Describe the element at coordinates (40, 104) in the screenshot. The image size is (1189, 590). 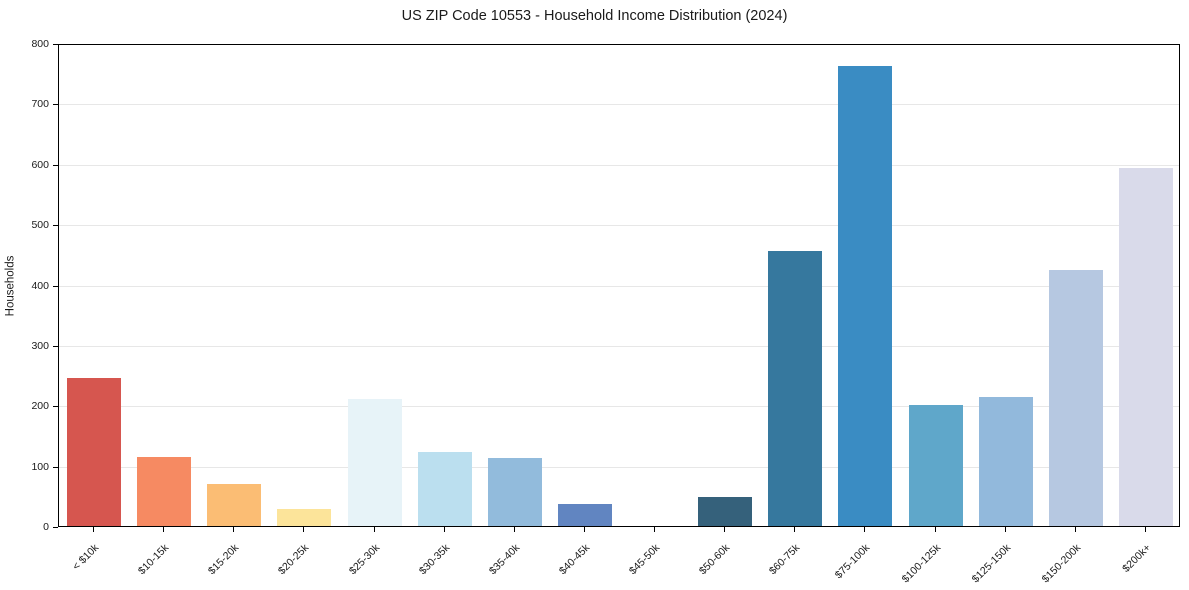
I see `y-tick-label: 700` at that location.